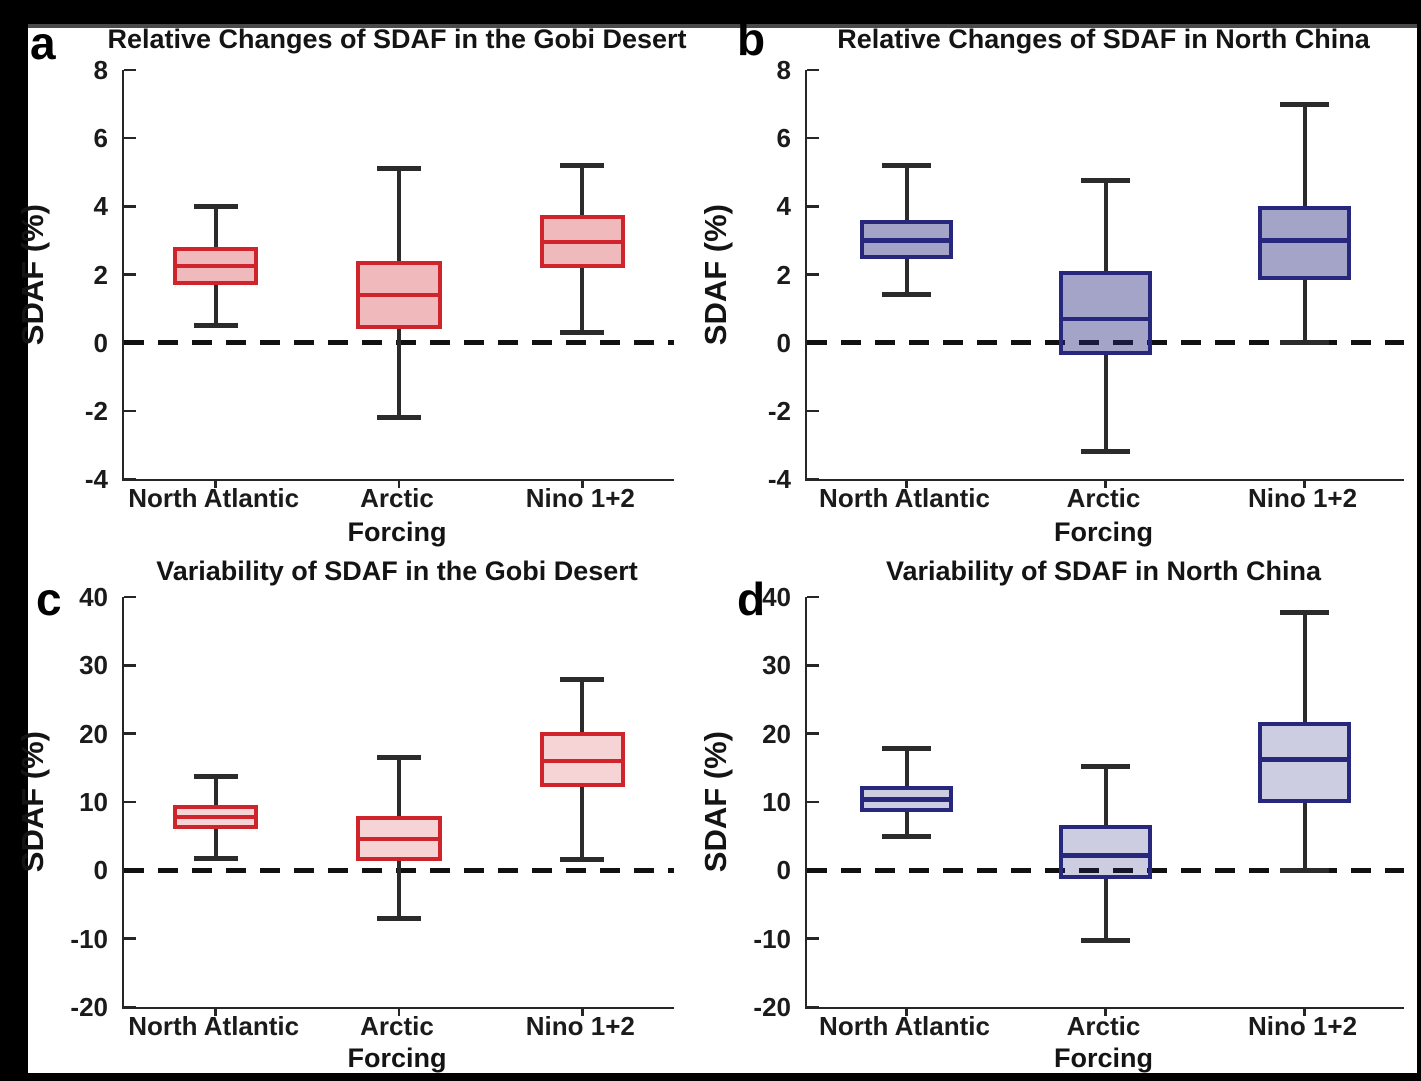  What do you see at coordinates (1103, 571) in the screenshot?
I see `panel-d-title: Variability of SDAF in North China` at bounding box center [1103, 571].